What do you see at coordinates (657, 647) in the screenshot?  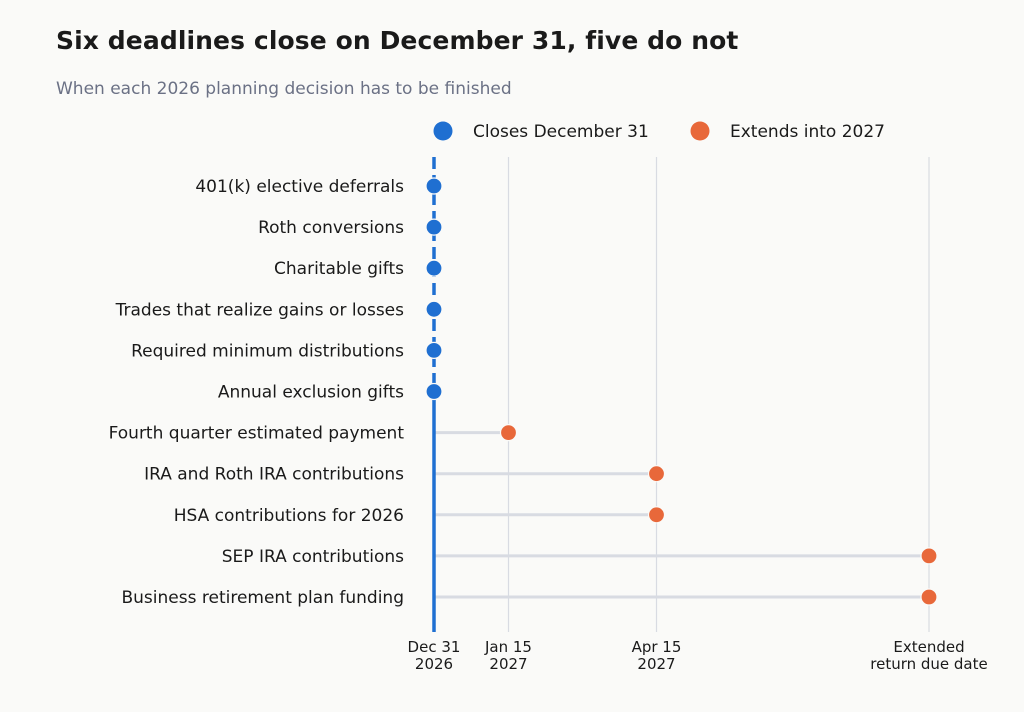 I see `x-tick-label: Apr 15` at bounding box center [657, 647].